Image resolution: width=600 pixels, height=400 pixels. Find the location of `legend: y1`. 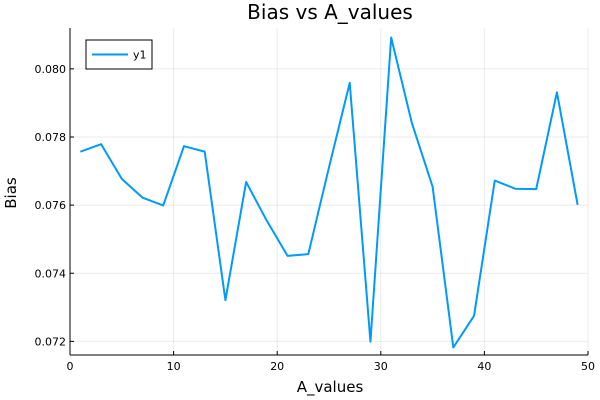

legend: y1 is located at coordinates (119, 54).